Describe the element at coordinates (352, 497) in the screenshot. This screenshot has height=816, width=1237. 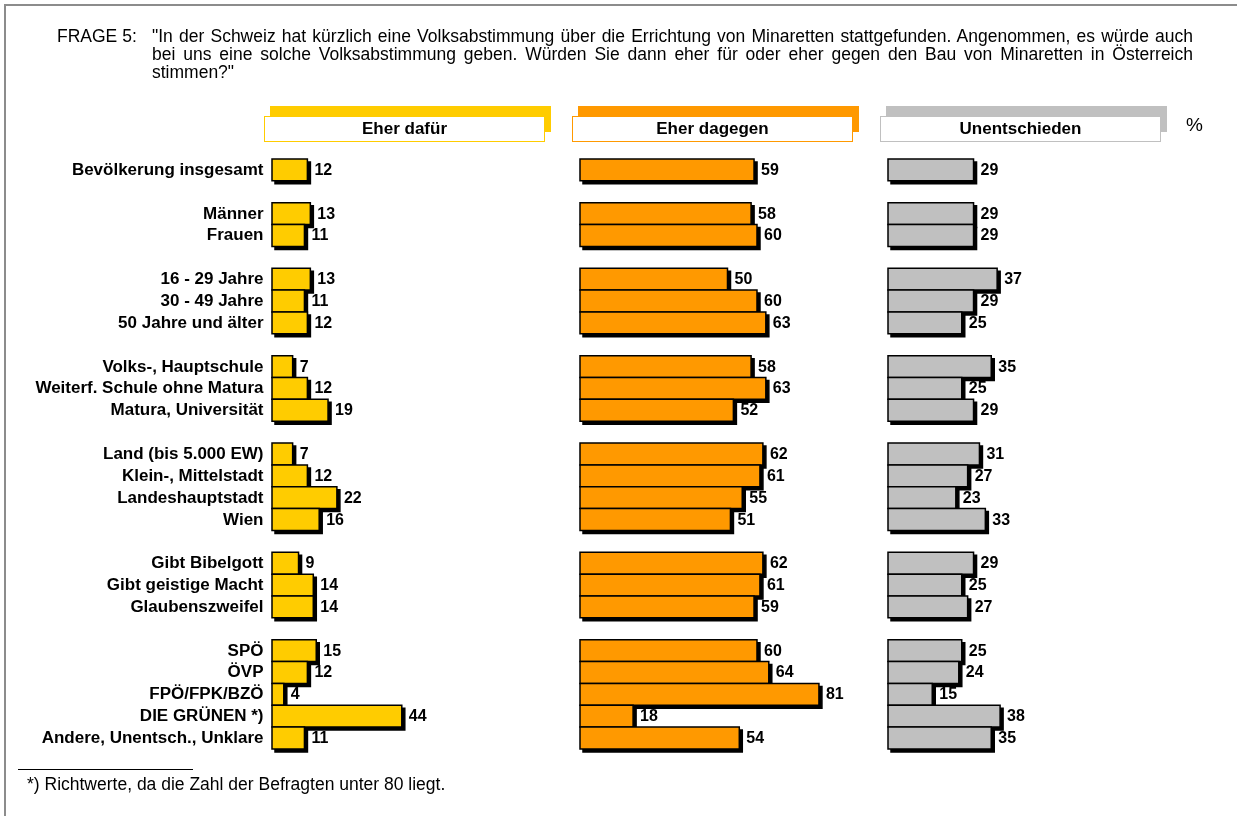
I see `data-label: 22` at that location.